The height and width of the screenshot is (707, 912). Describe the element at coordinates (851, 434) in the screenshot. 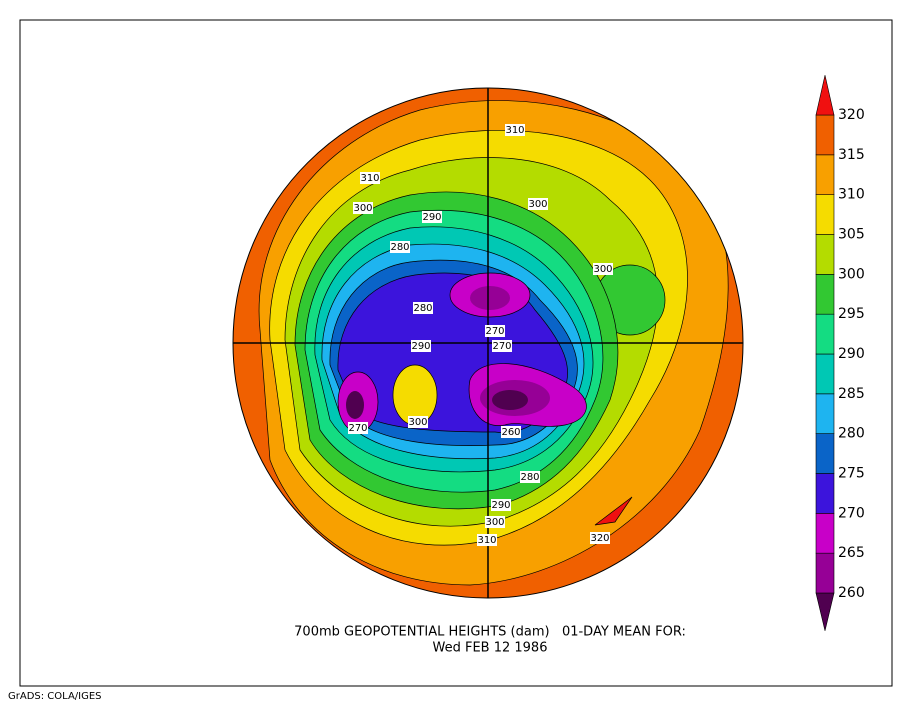

I see `colorbar-label: 280` at that location.